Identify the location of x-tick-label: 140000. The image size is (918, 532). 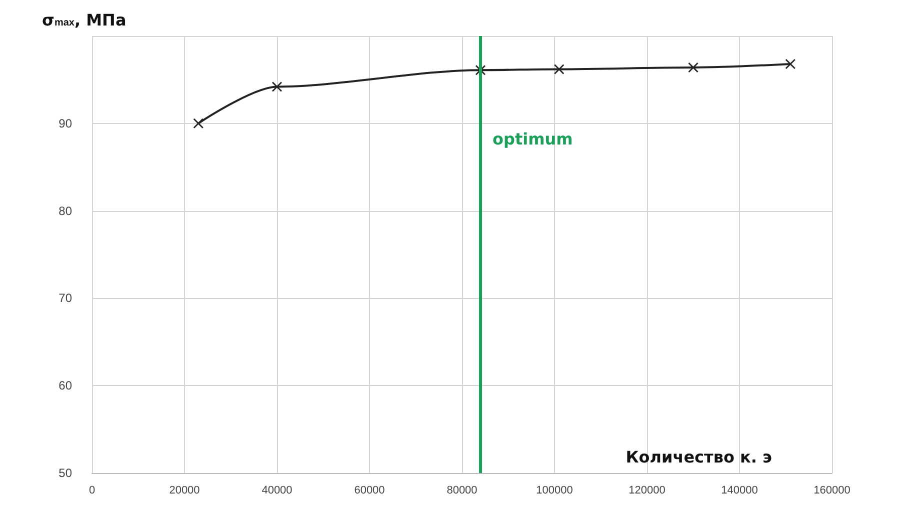
(739, 490).